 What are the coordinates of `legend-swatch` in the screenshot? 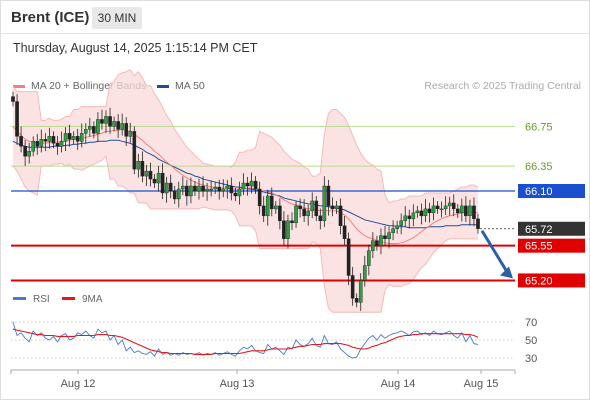 It's located at (19, 86).